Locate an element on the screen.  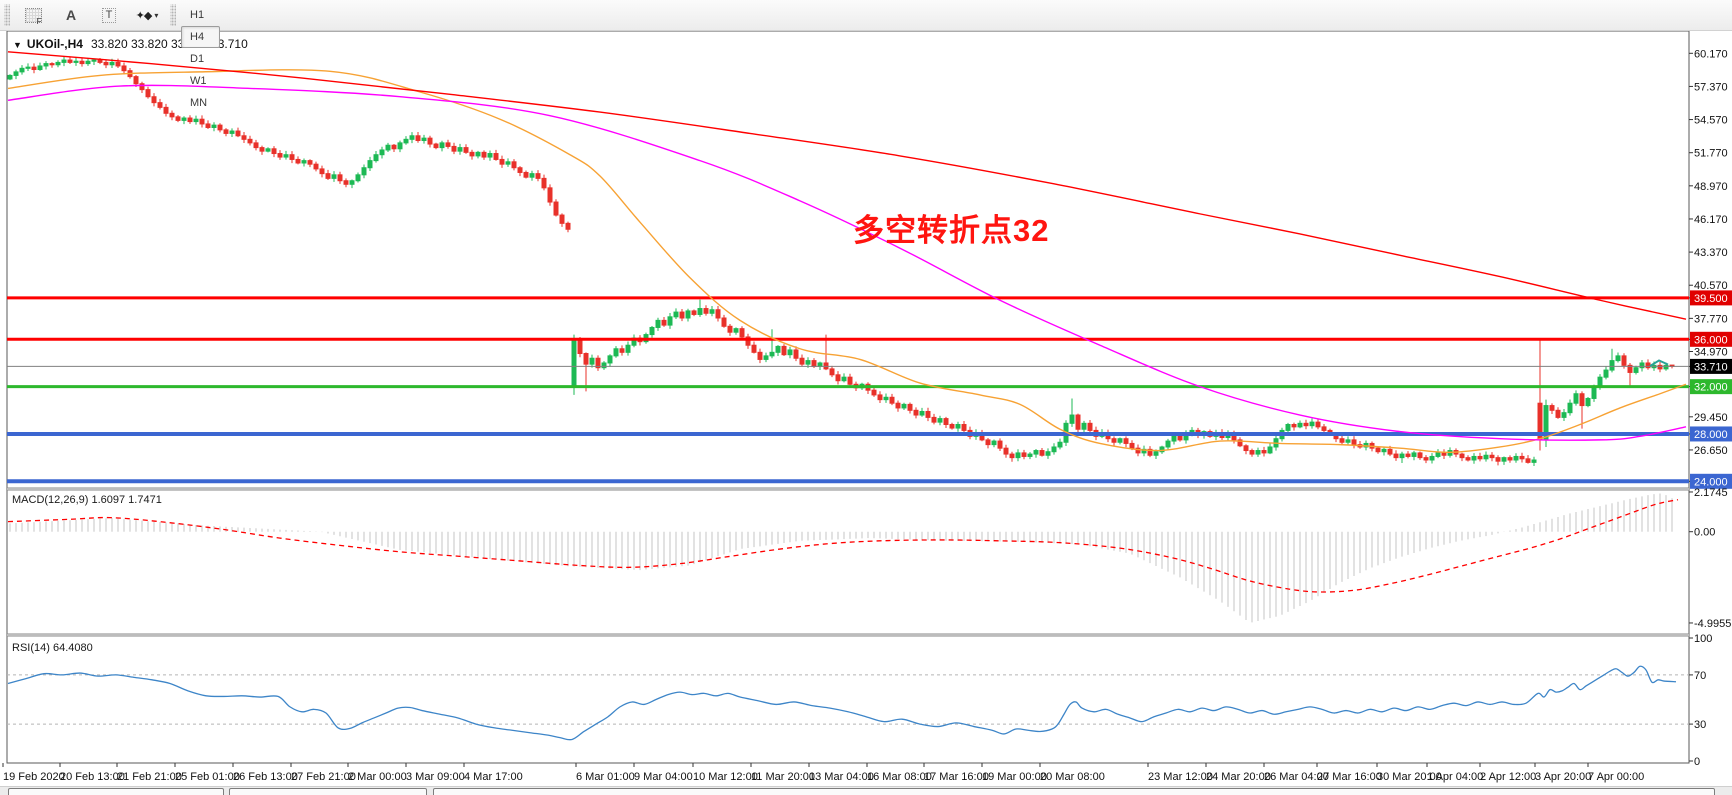
price-axis-label: 51.770 is located at coordinates (1711, 154).